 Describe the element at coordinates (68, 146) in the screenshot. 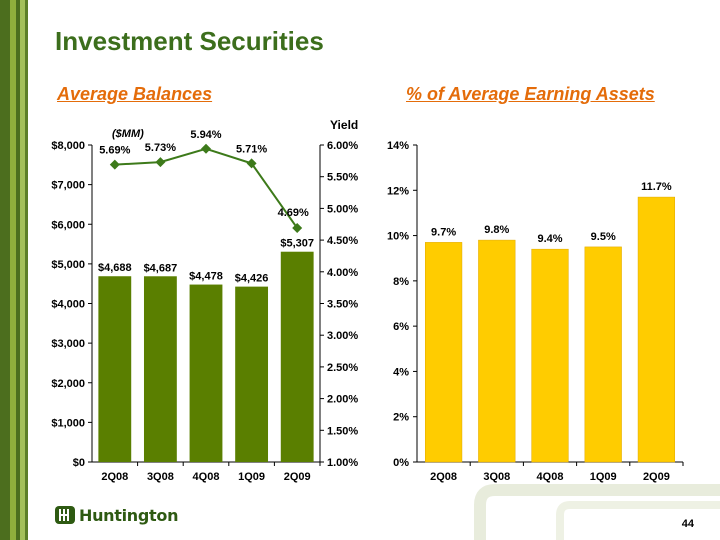

I see `y-tick-label: $8,000` at that location.